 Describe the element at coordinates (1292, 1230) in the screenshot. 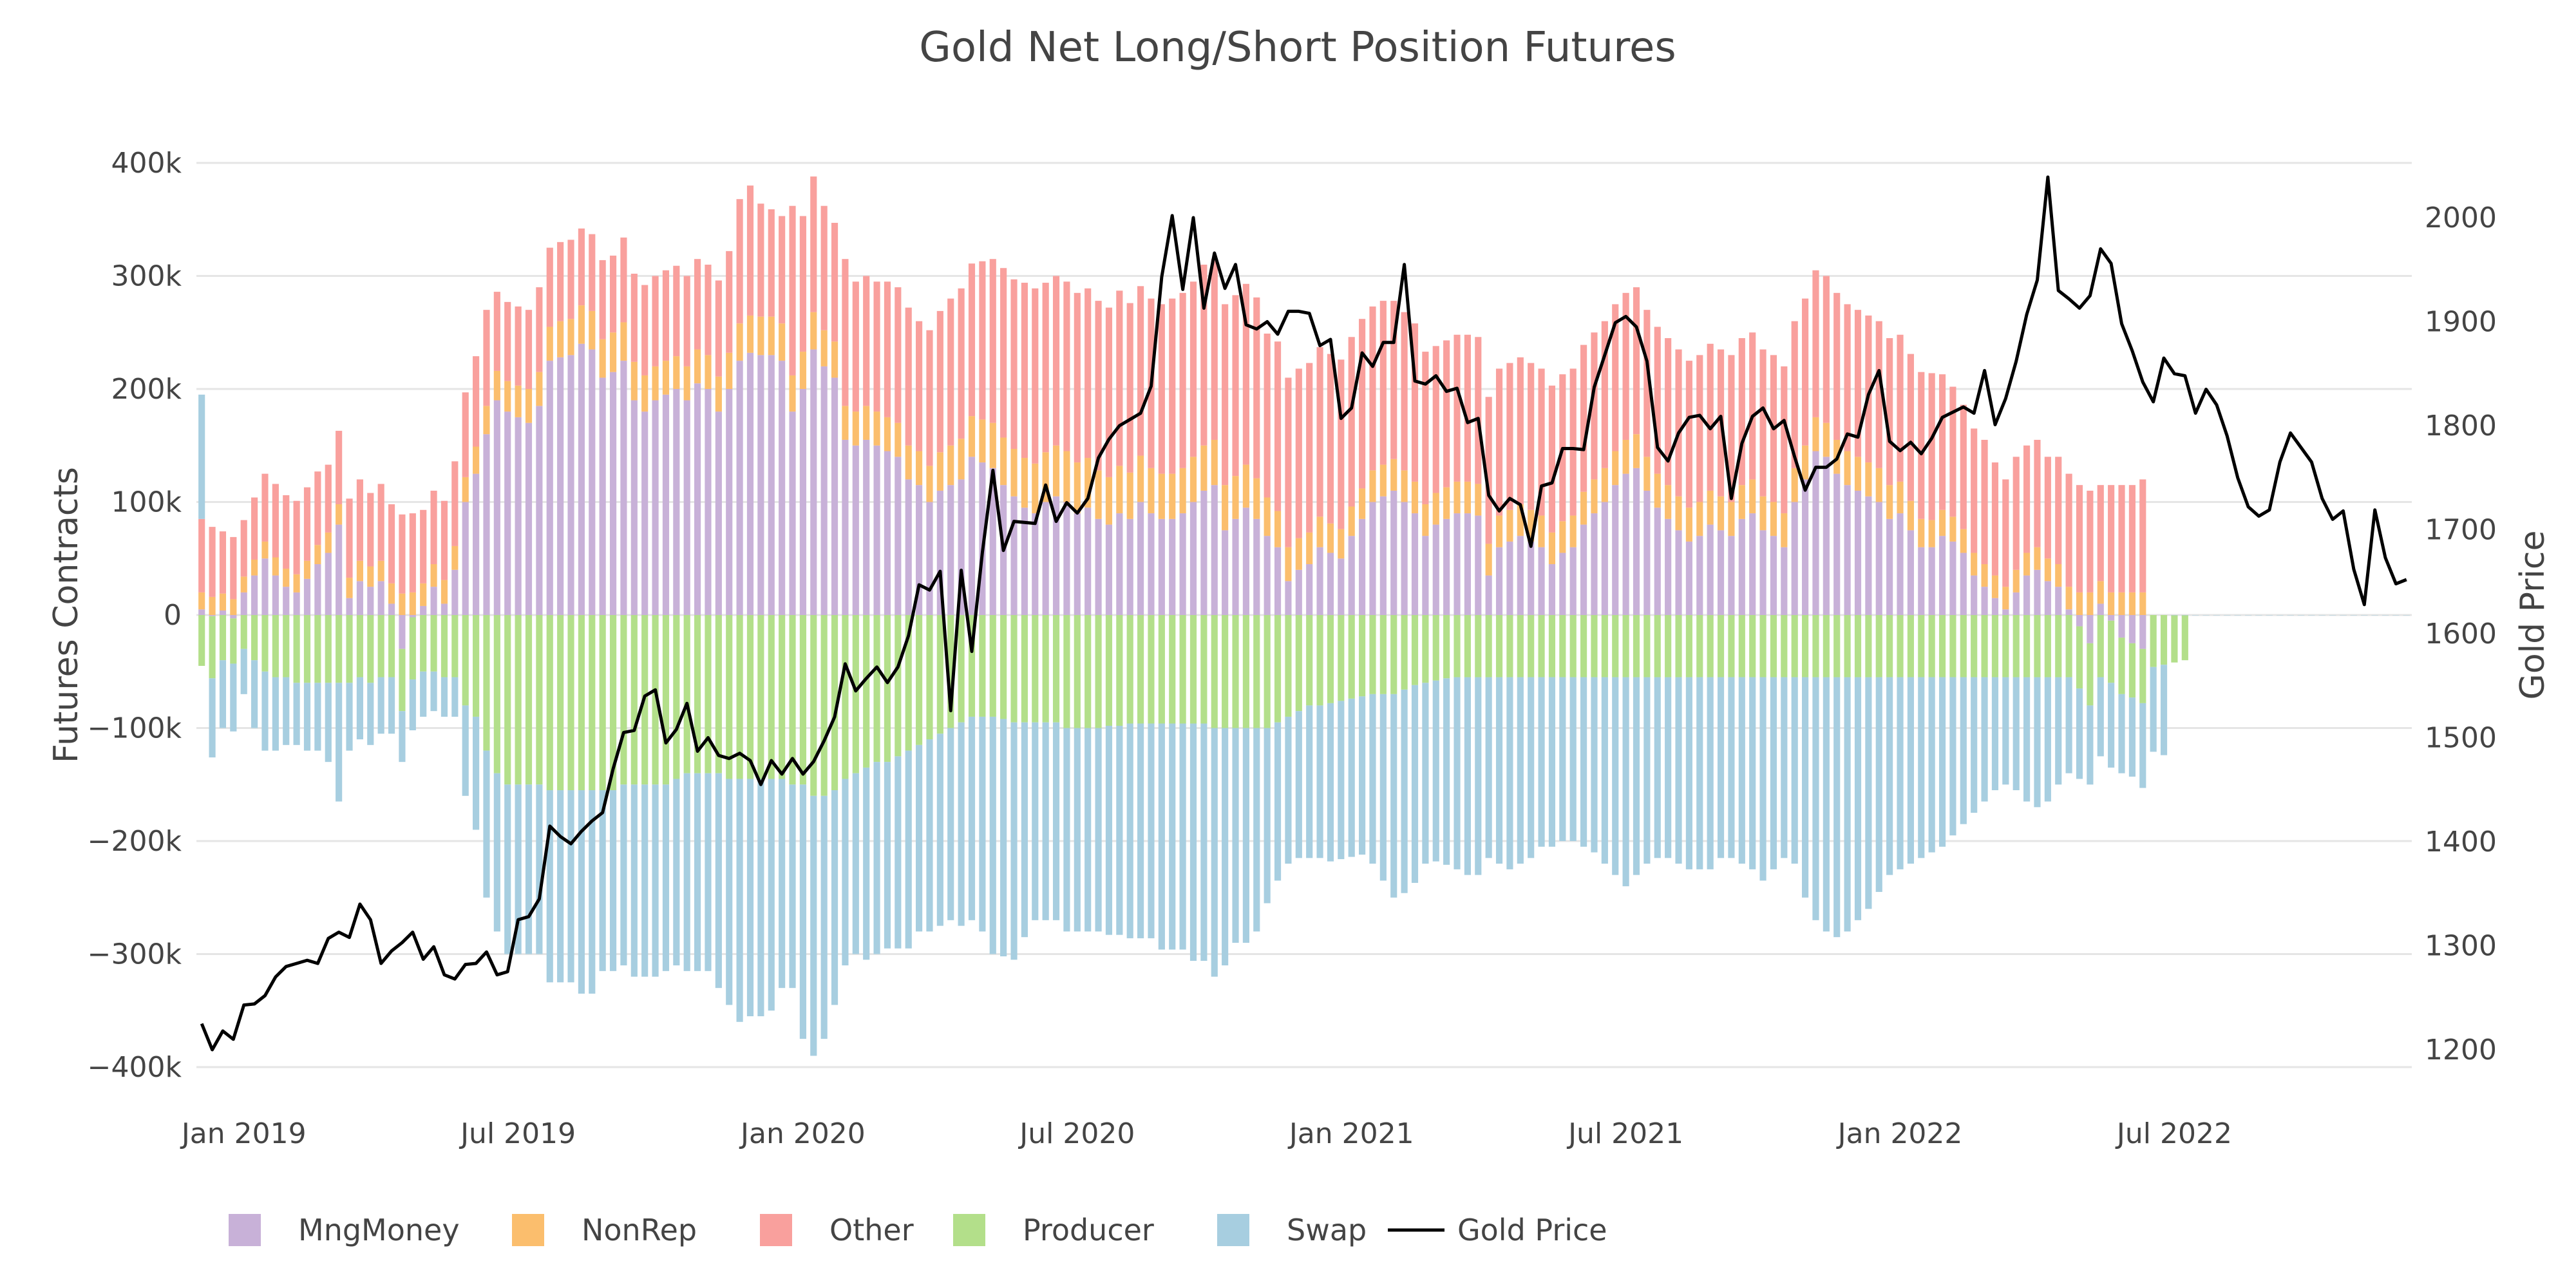

I see `legend-item: Swap` at that location.